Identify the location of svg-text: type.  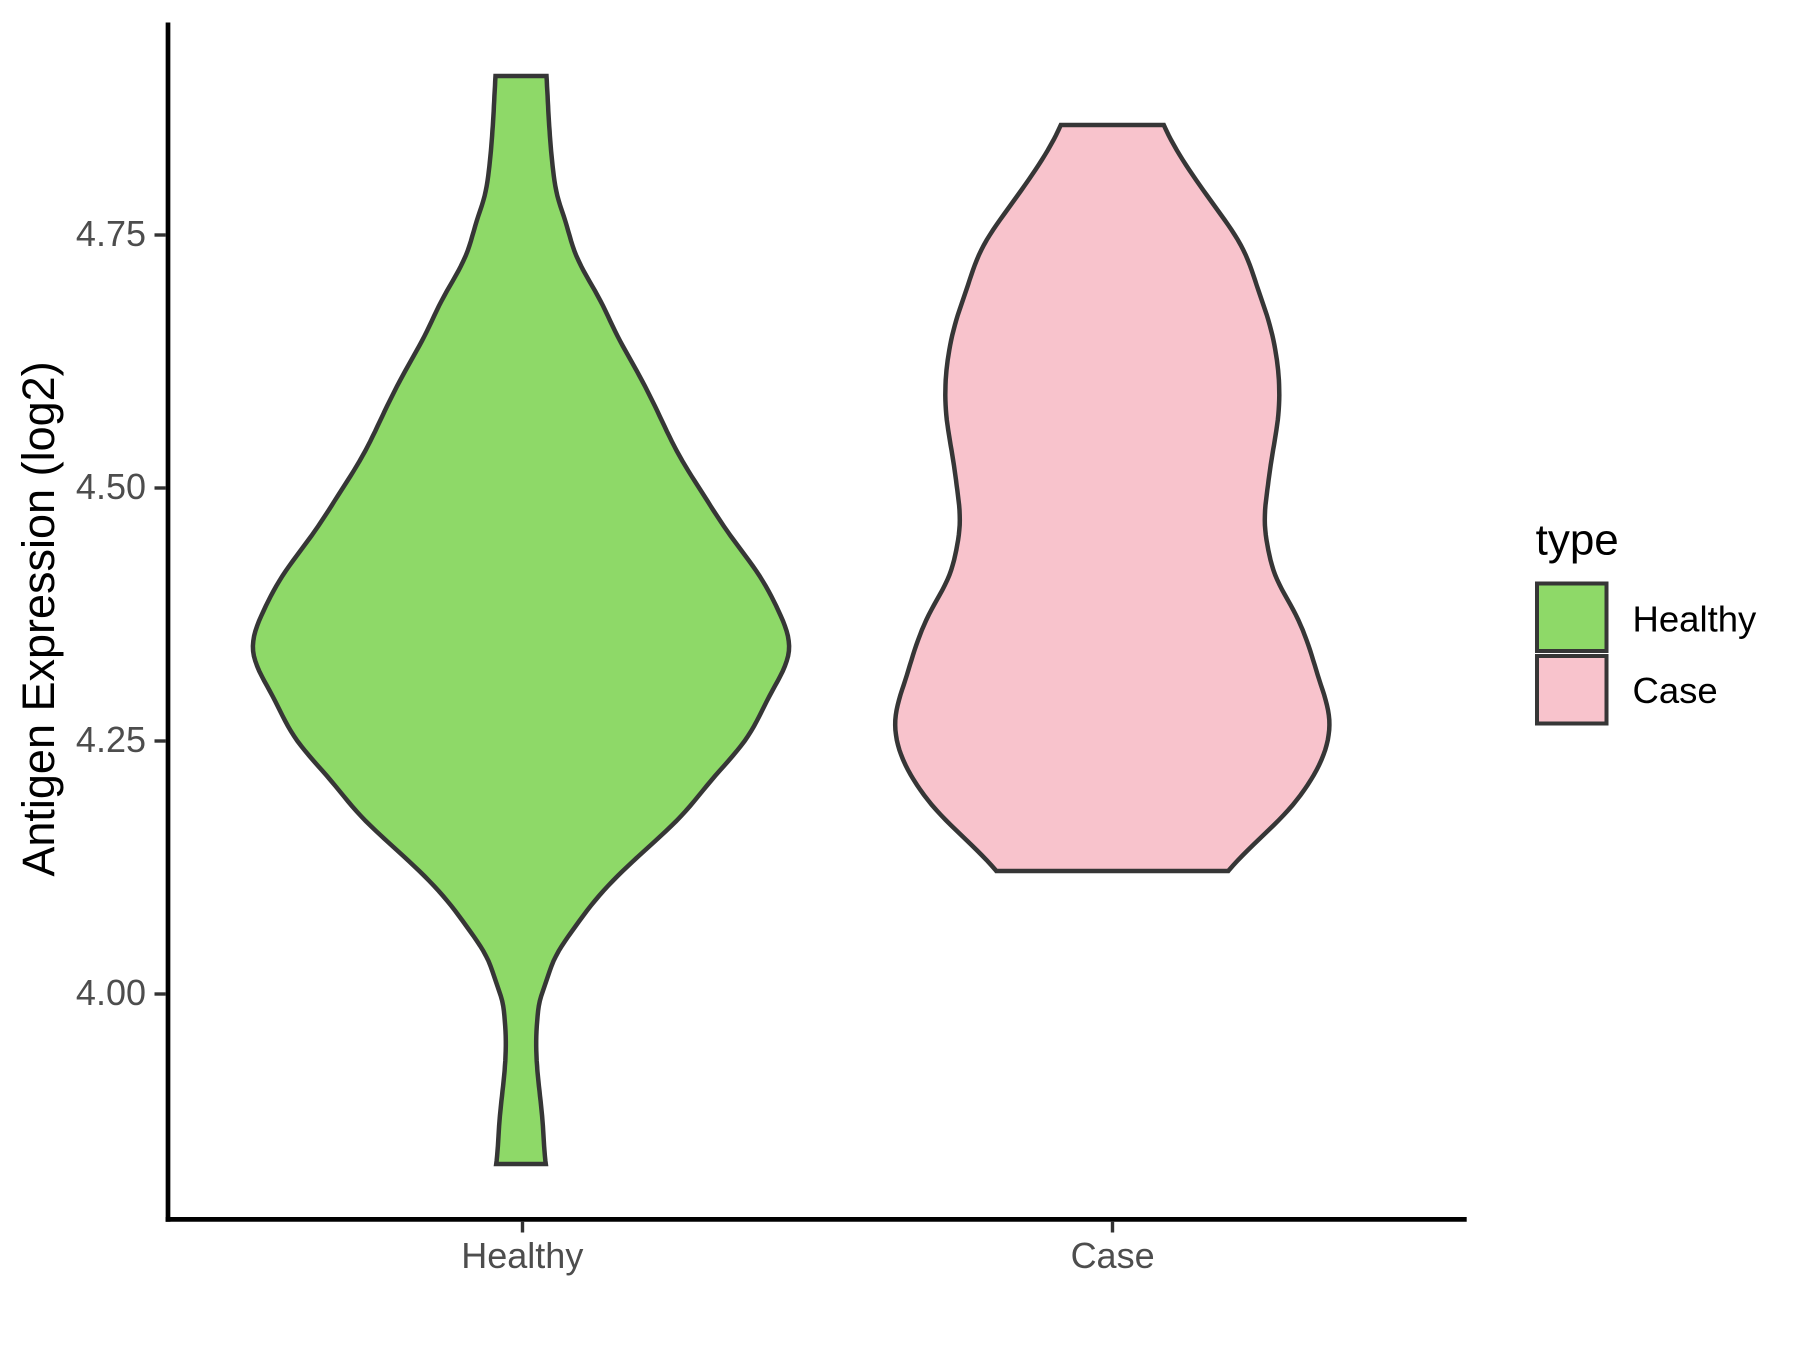
(1577, 539).